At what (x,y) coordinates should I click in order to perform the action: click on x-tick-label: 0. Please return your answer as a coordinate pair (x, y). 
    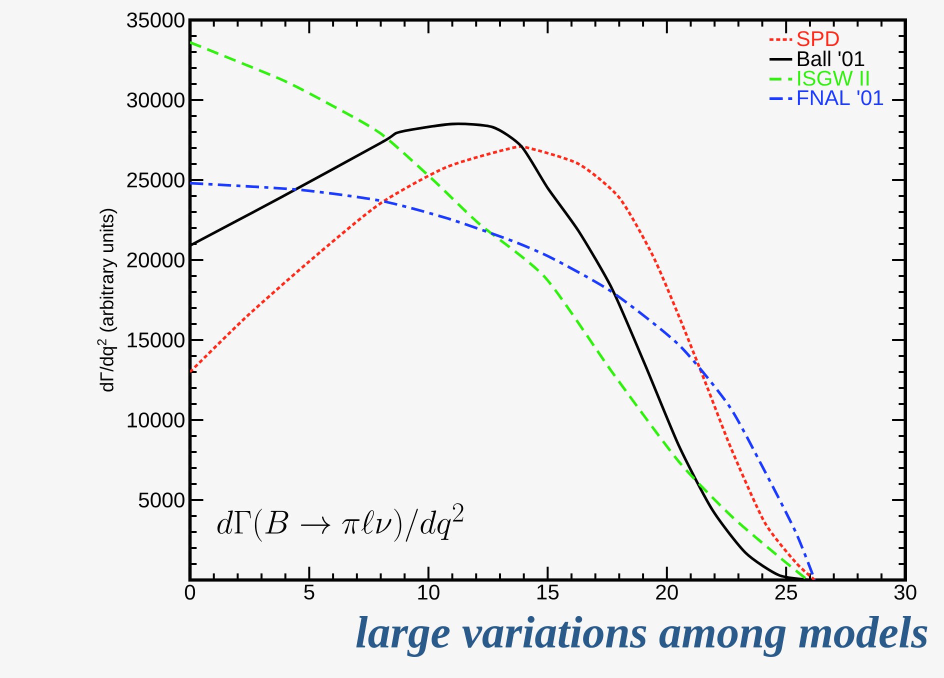
    Looking at the image, I should click on (190, 592).